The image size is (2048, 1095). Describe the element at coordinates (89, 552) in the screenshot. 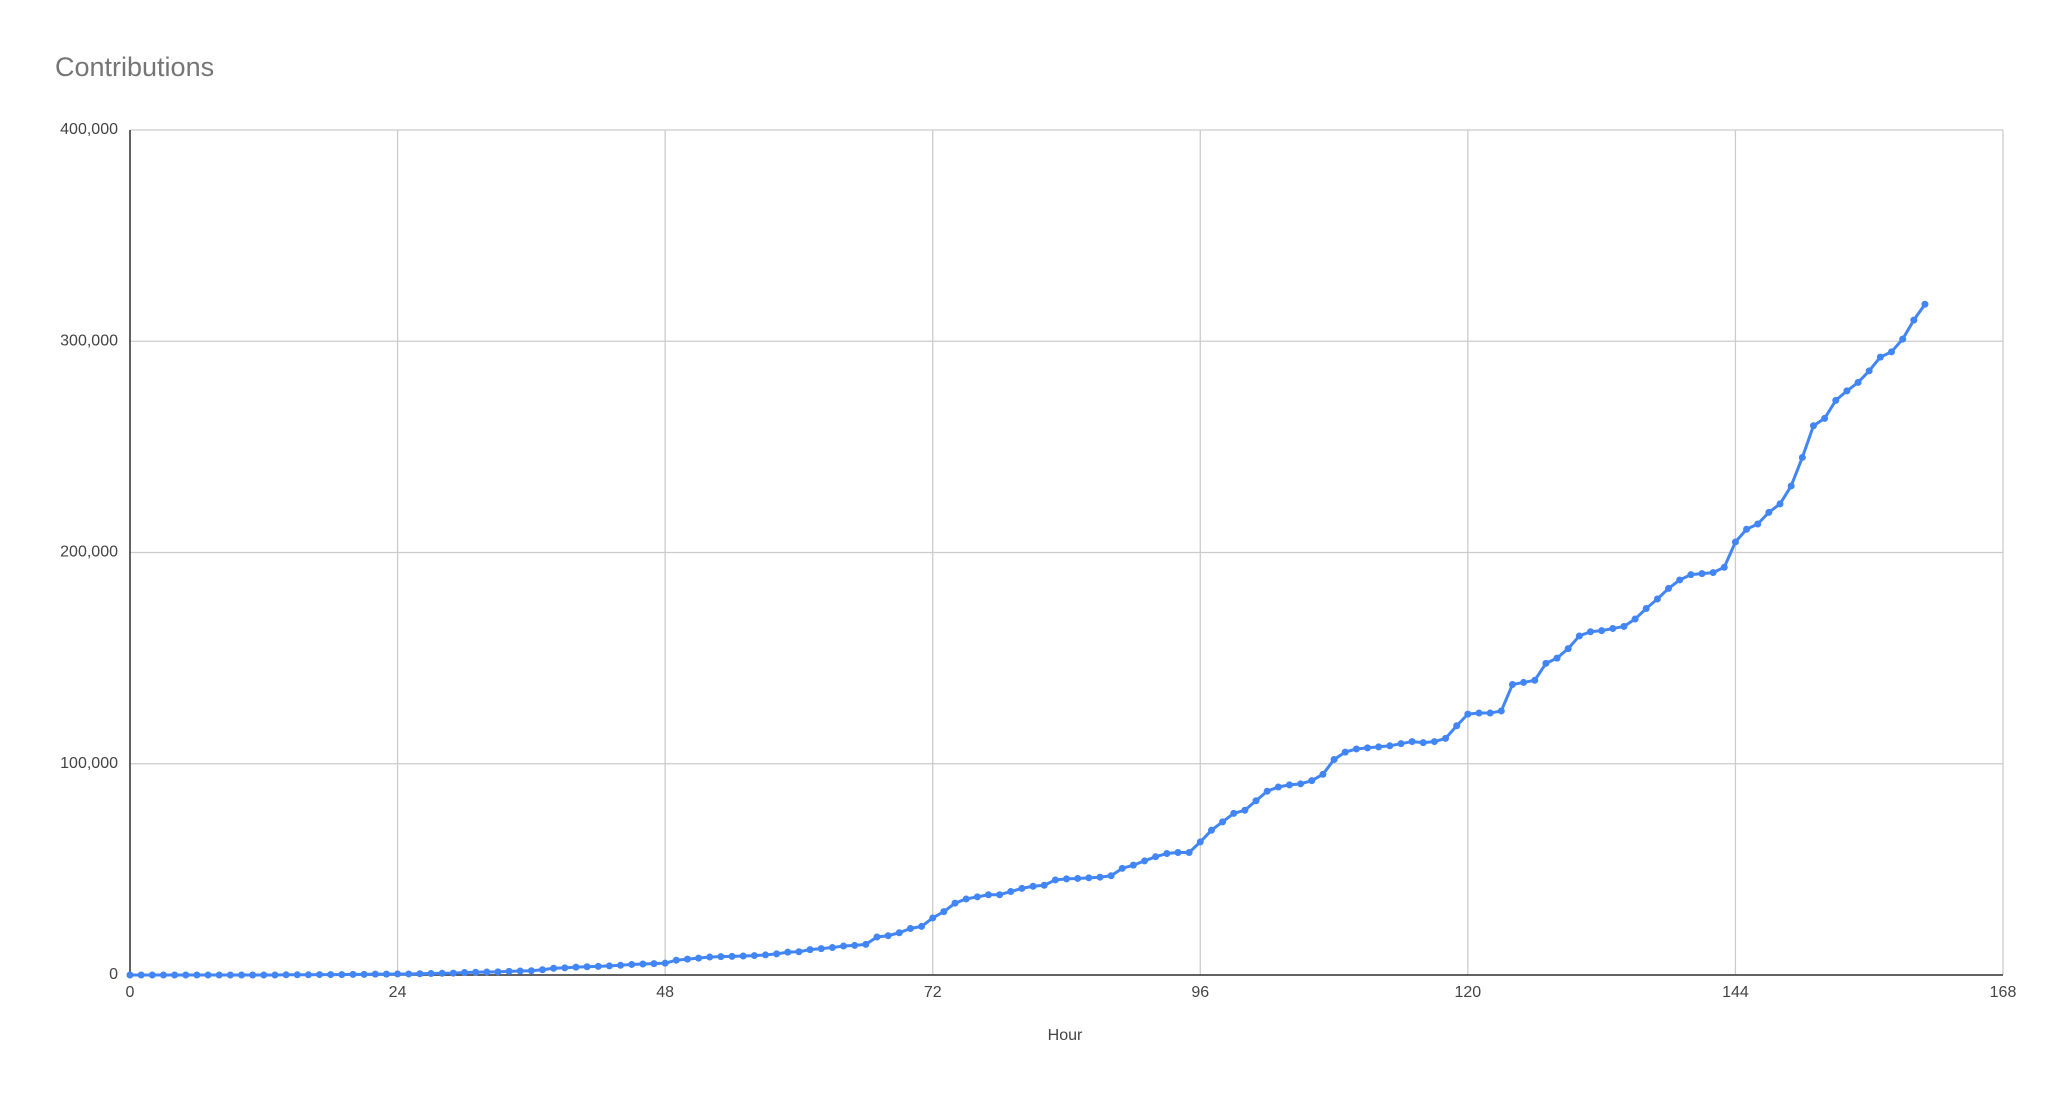

I see `y-tick-label: 200,000` at that location.